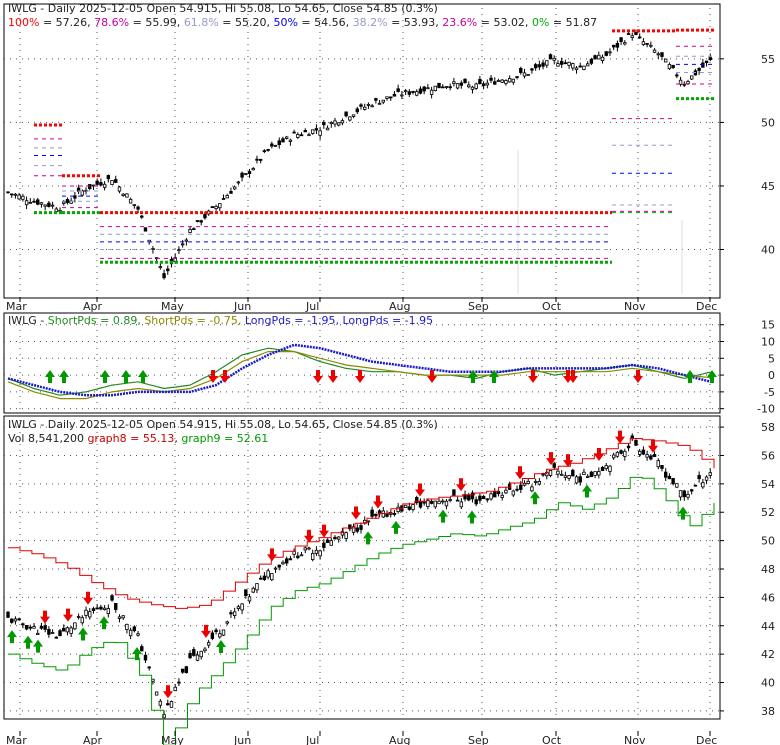 Image resolution: width=780 pixels, height=745 pixels. What do you see at coordinates (172, 306) in the screenshot?
I see `price-x-tick-label: May` at bounding box center [172, 306].